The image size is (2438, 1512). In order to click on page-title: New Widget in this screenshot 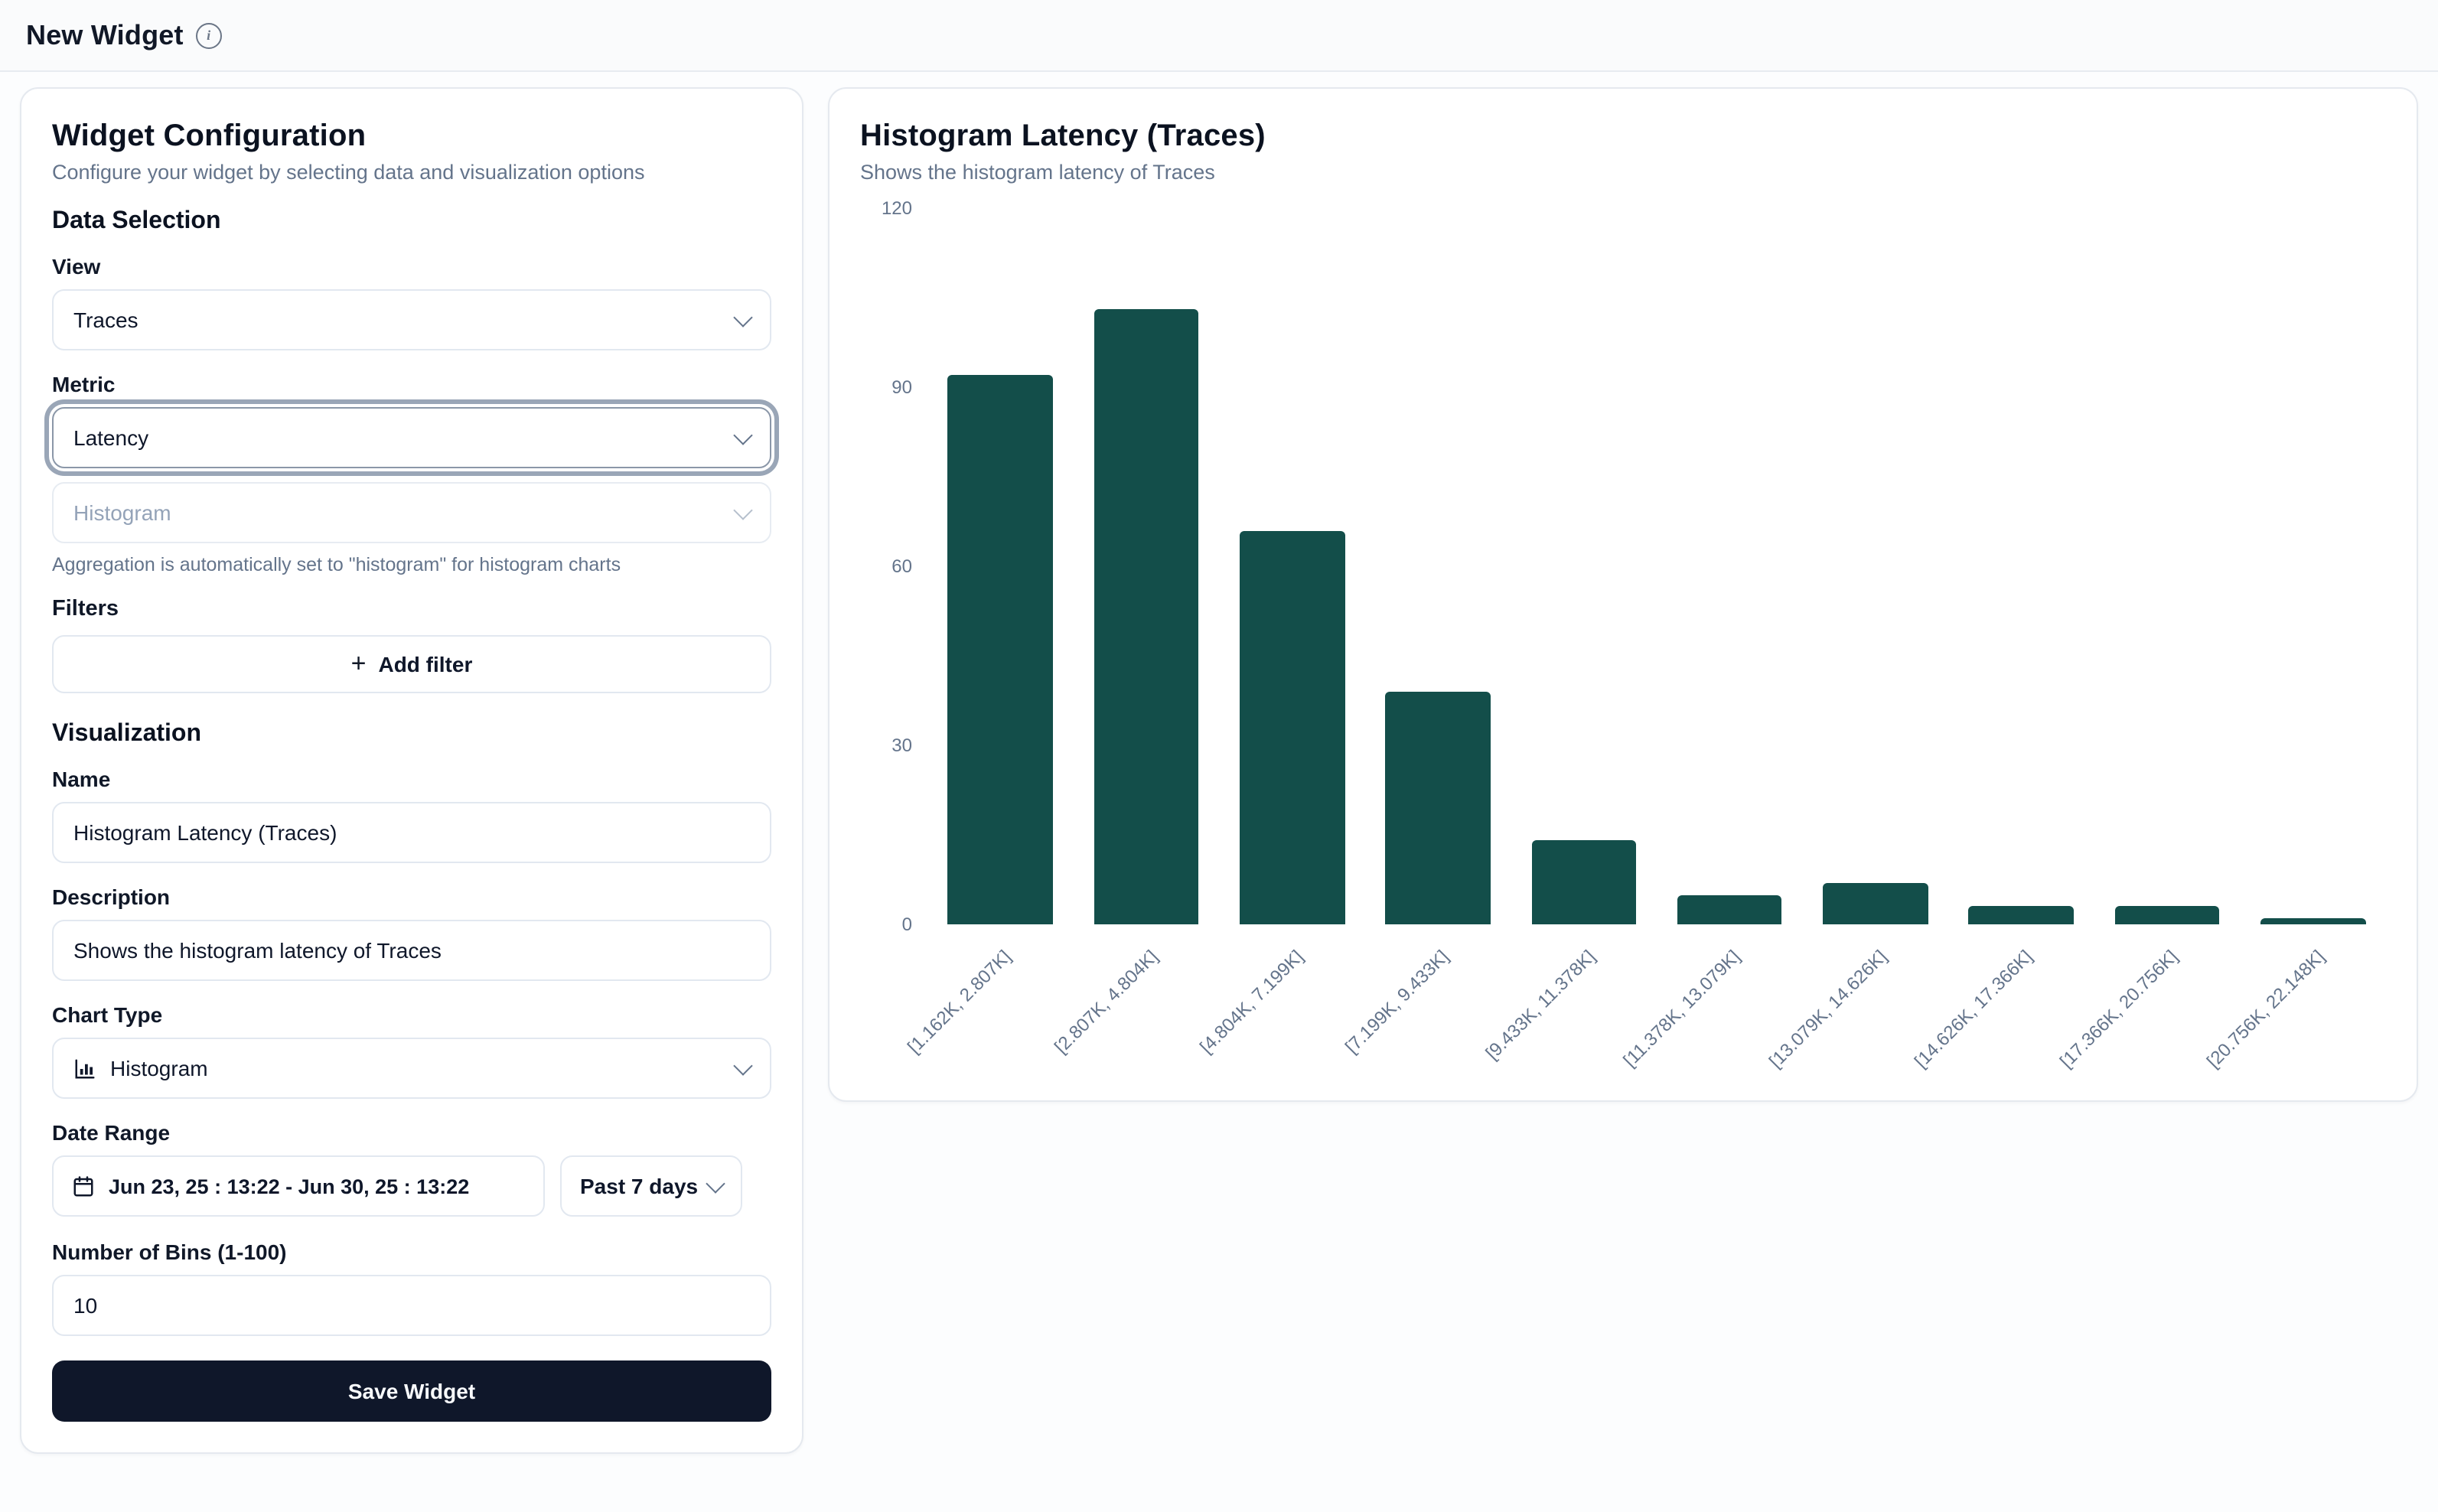, I will do `click(105, 34)`.